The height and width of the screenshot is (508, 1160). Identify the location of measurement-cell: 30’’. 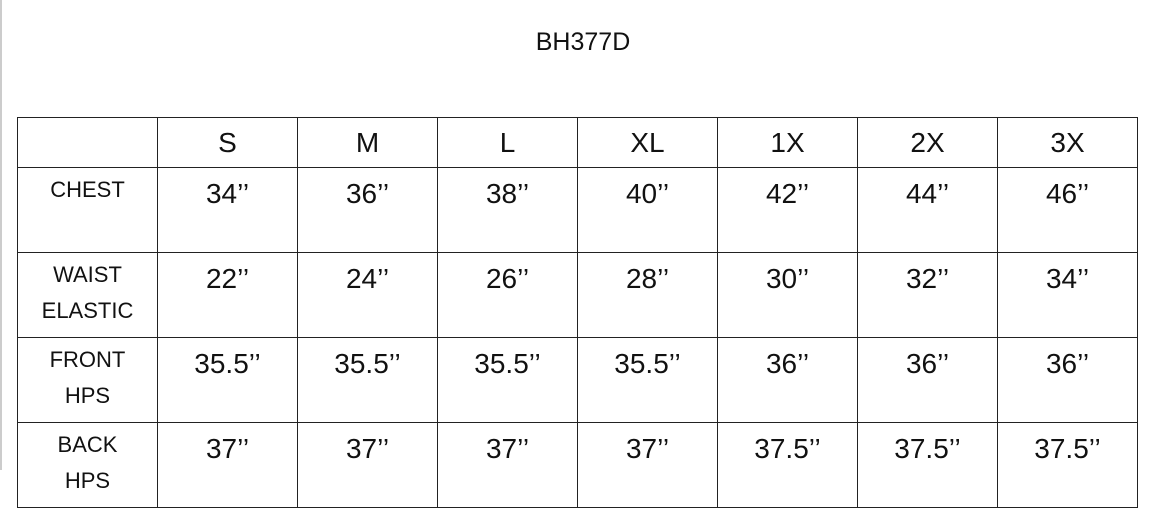
(787, 295).